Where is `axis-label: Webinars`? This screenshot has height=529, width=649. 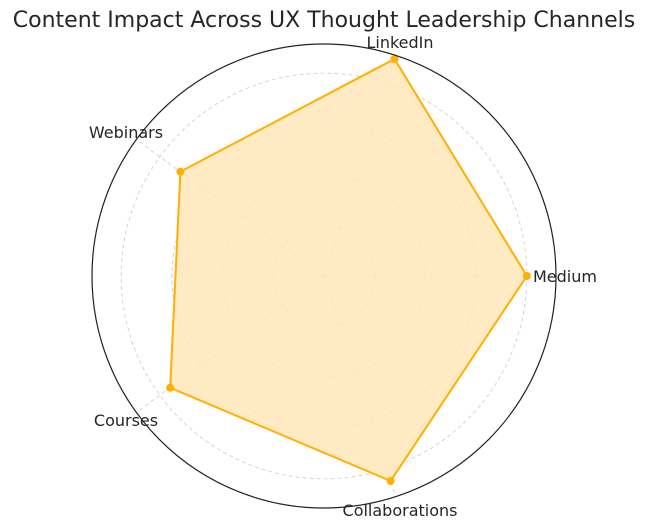
axis-label: Webinars is located at coordinates (126, 132).